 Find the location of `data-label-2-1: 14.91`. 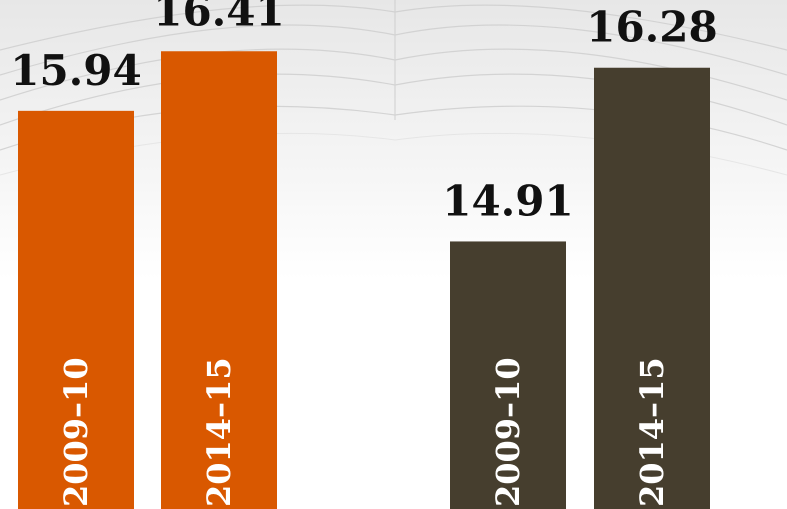

data-label-2-1: 14.91 is located at coordinates (508, 200).